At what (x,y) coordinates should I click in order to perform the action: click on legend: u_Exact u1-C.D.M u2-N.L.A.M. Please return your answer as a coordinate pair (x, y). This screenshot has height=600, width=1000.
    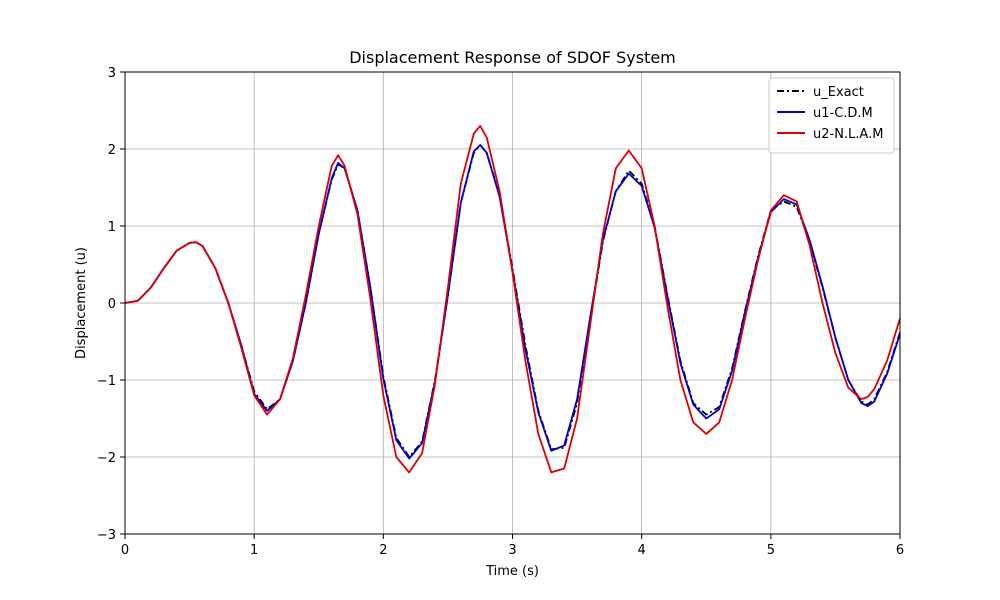
    Looking at the image, I should click on (831, 115).